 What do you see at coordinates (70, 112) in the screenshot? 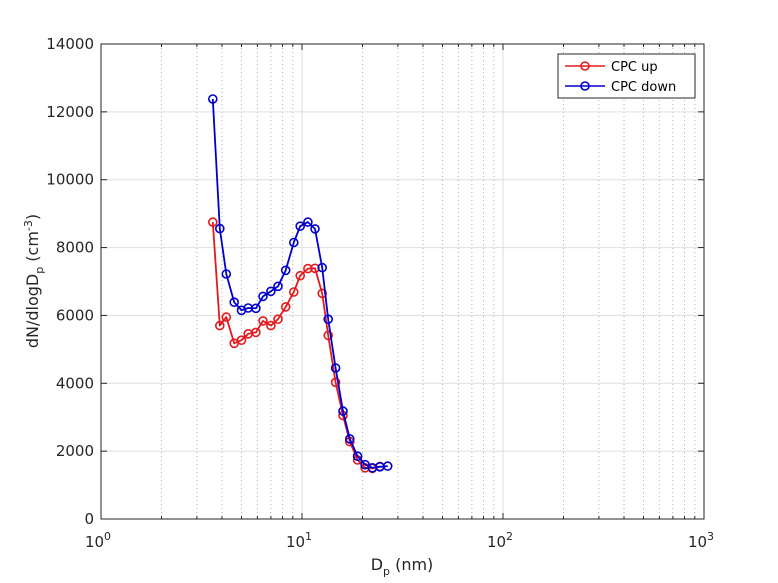
I see `y-tick-label: 12000` at bounding box center [70, 112].